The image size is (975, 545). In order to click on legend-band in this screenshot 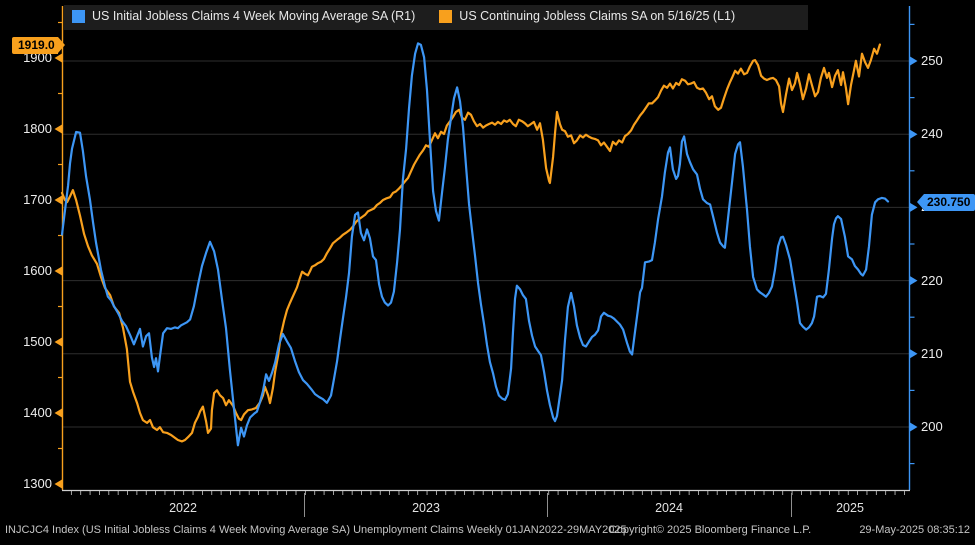, I will do `click(436, 17)`.